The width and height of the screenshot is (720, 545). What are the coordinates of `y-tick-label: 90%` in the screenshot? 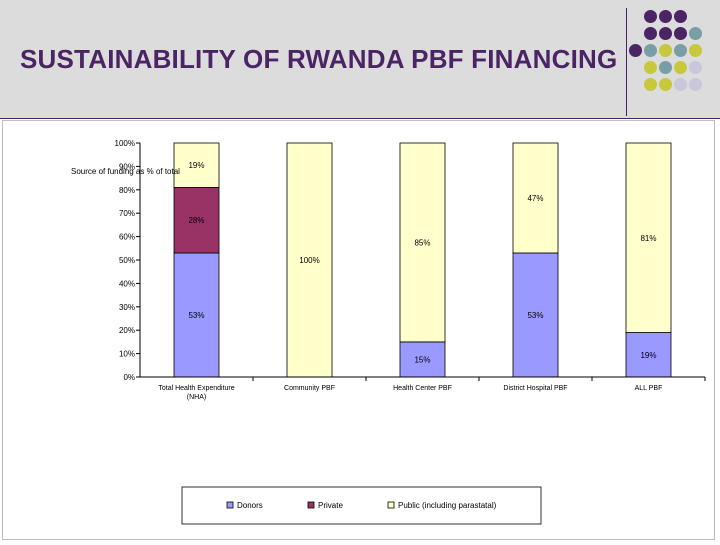 It's located at (127, 166).